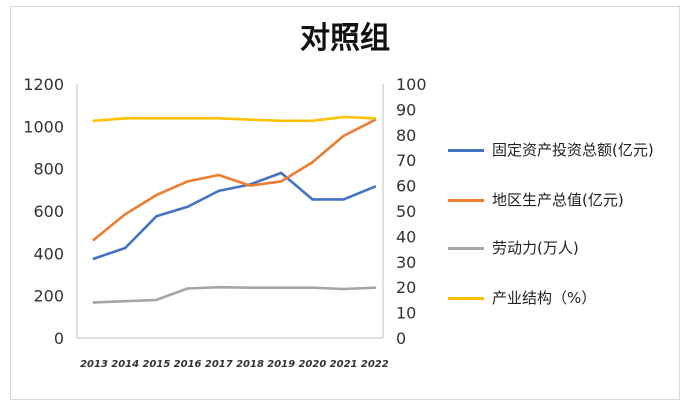 This screenshot has height=410, width=690. Describe the element at coordinates (344, 364) in the screenshot. I see `x-tick-label: 2021` at that location.